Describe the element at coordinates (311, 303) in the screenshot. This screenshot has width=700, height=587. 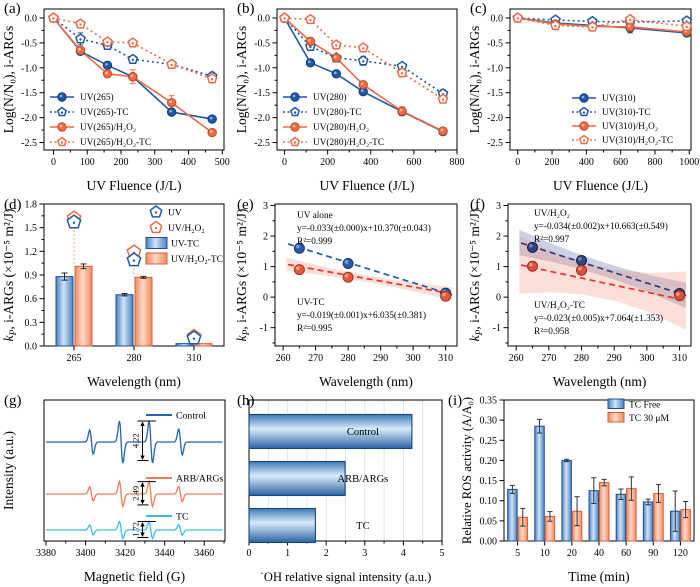
I see `annotation-text: UV-TC` at that location.